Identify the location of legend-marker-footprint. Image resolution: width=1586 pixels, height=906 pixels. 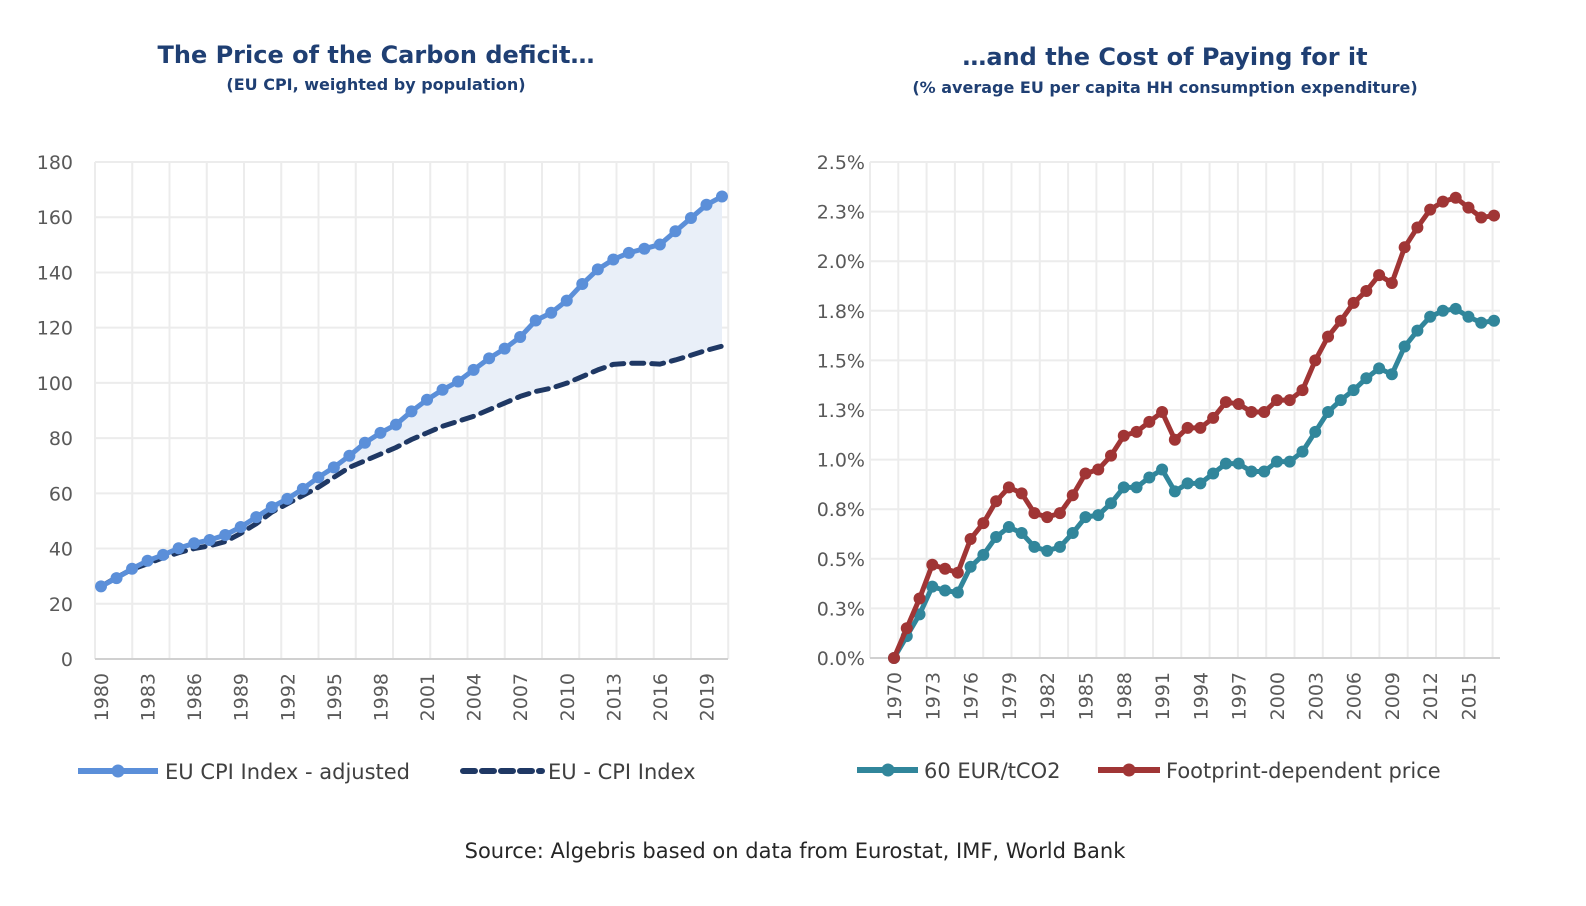
(1129, 770).